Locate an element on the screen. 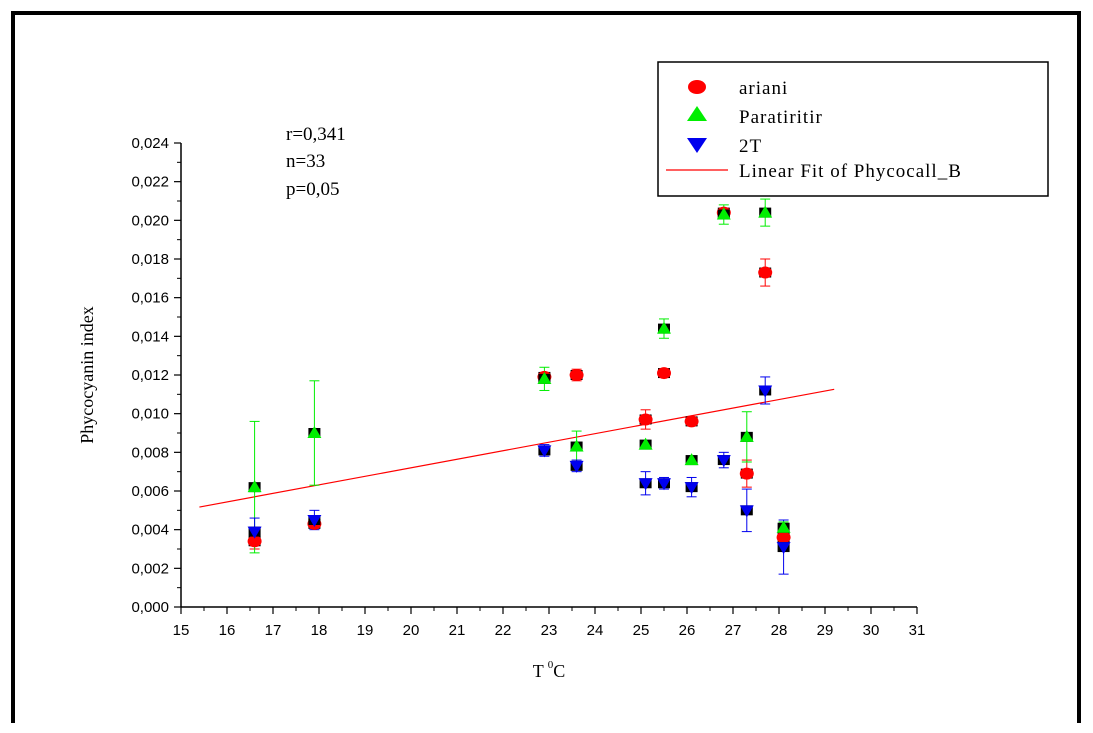 The height and width of the screenshot is (733, 1093). legend-marker-ariani is located at coordinates (697, 87).